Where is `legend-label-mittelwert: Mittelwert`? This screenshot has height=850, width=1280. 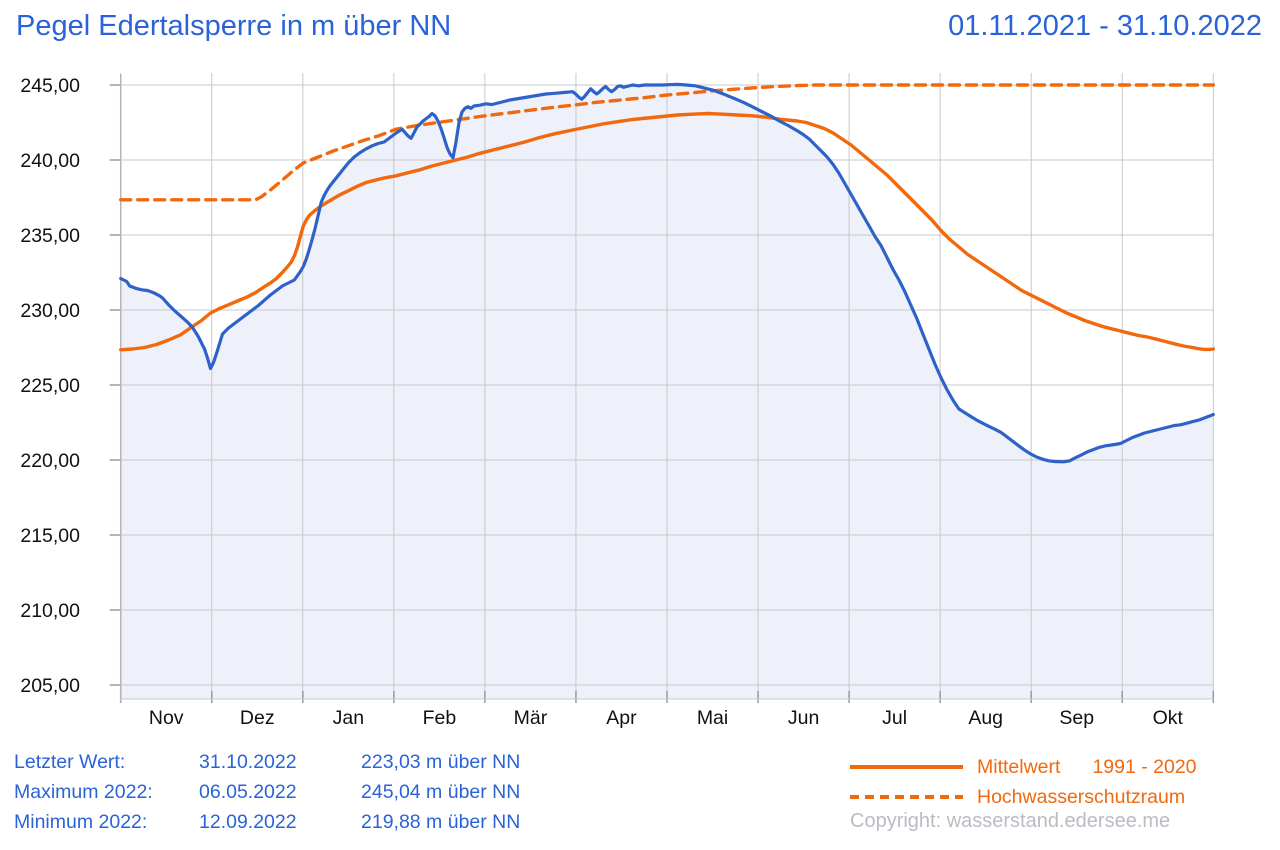
legend-label-mittelwert: Mittelwert is located at coordinates (1019, 766).